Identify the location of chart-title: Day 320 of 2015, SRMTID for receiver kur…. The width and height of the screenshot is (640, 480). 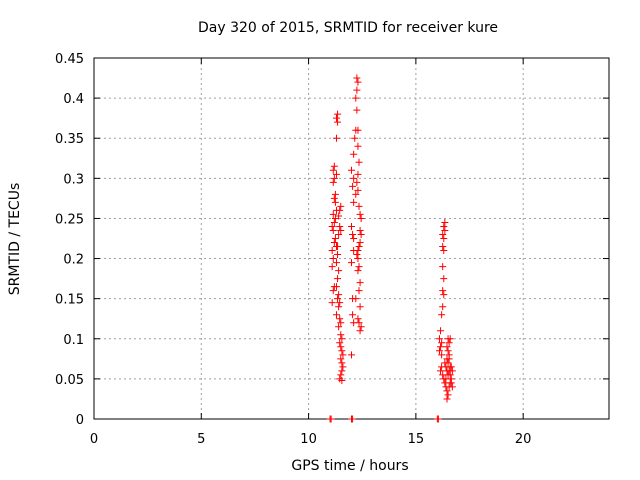
(348, 28).